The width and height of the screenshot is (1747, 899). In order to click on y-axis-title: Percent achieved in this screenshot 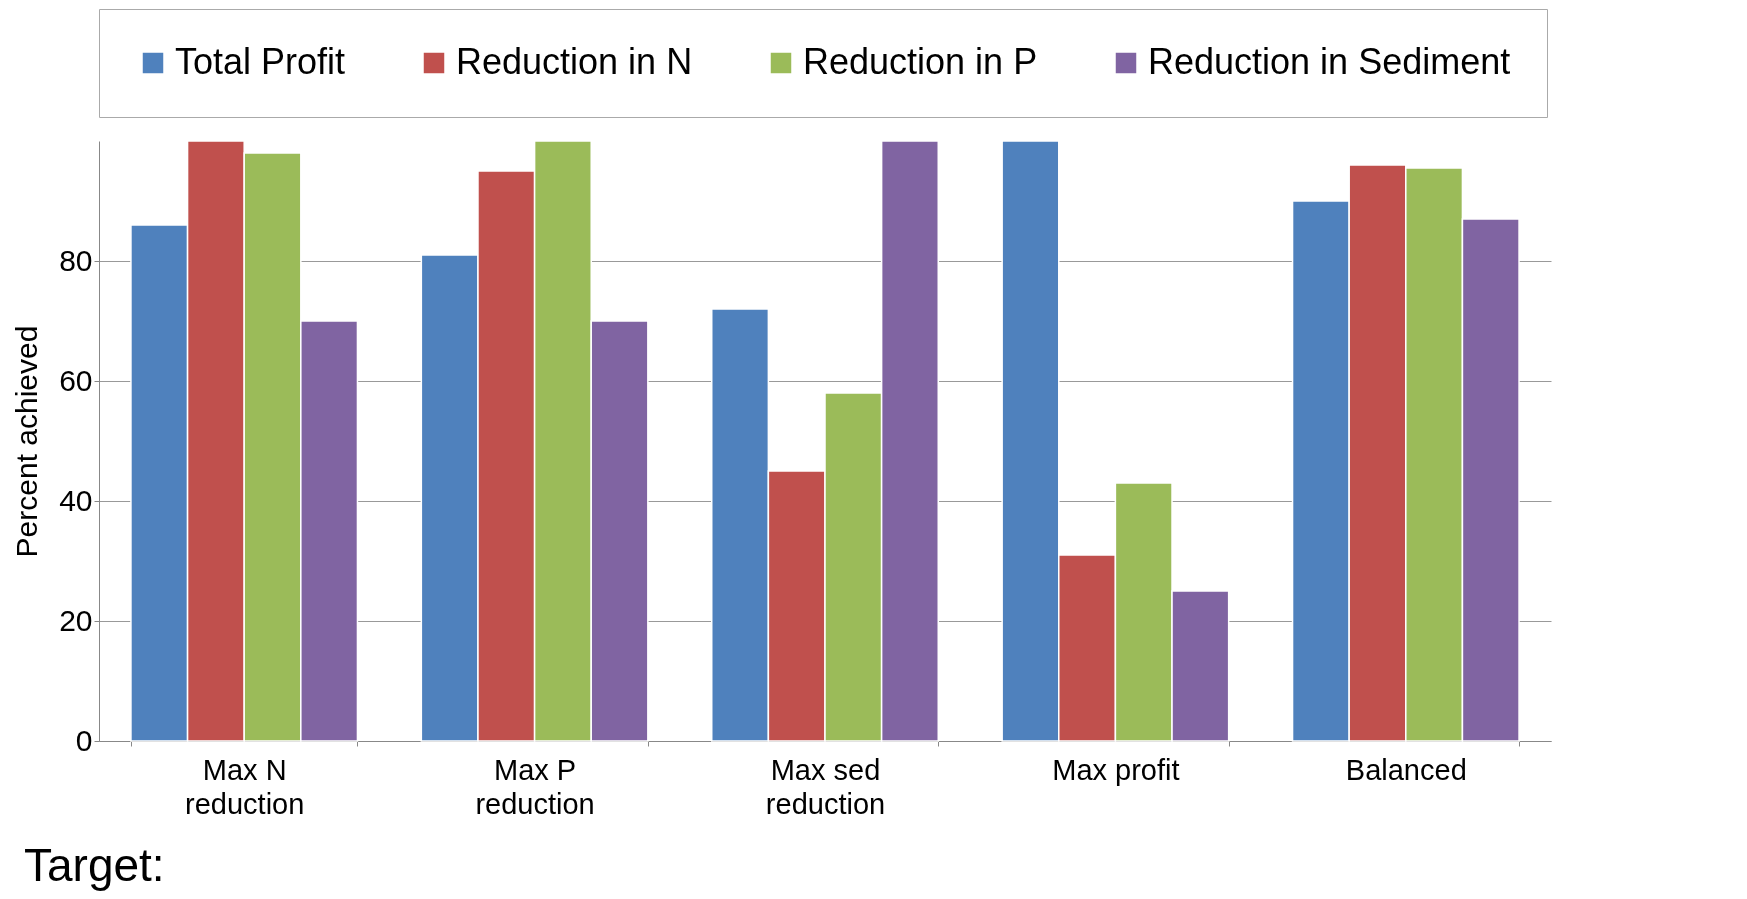, I will do `click(27, 441)`.